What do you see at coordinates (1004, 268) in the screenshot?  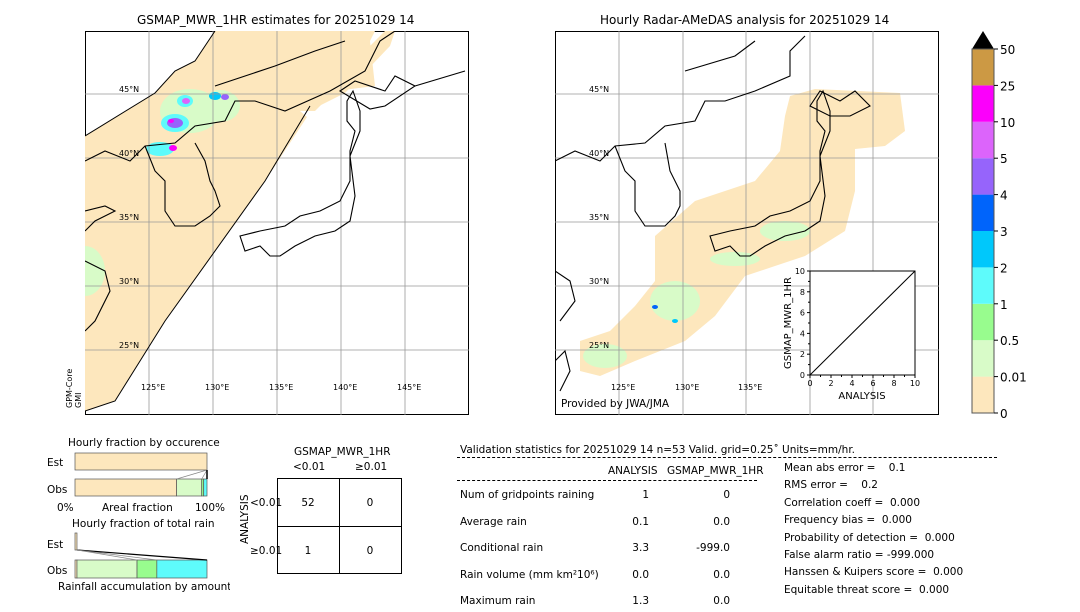 I see `colorbar-label: 2` at bounding box center [1004, 268].